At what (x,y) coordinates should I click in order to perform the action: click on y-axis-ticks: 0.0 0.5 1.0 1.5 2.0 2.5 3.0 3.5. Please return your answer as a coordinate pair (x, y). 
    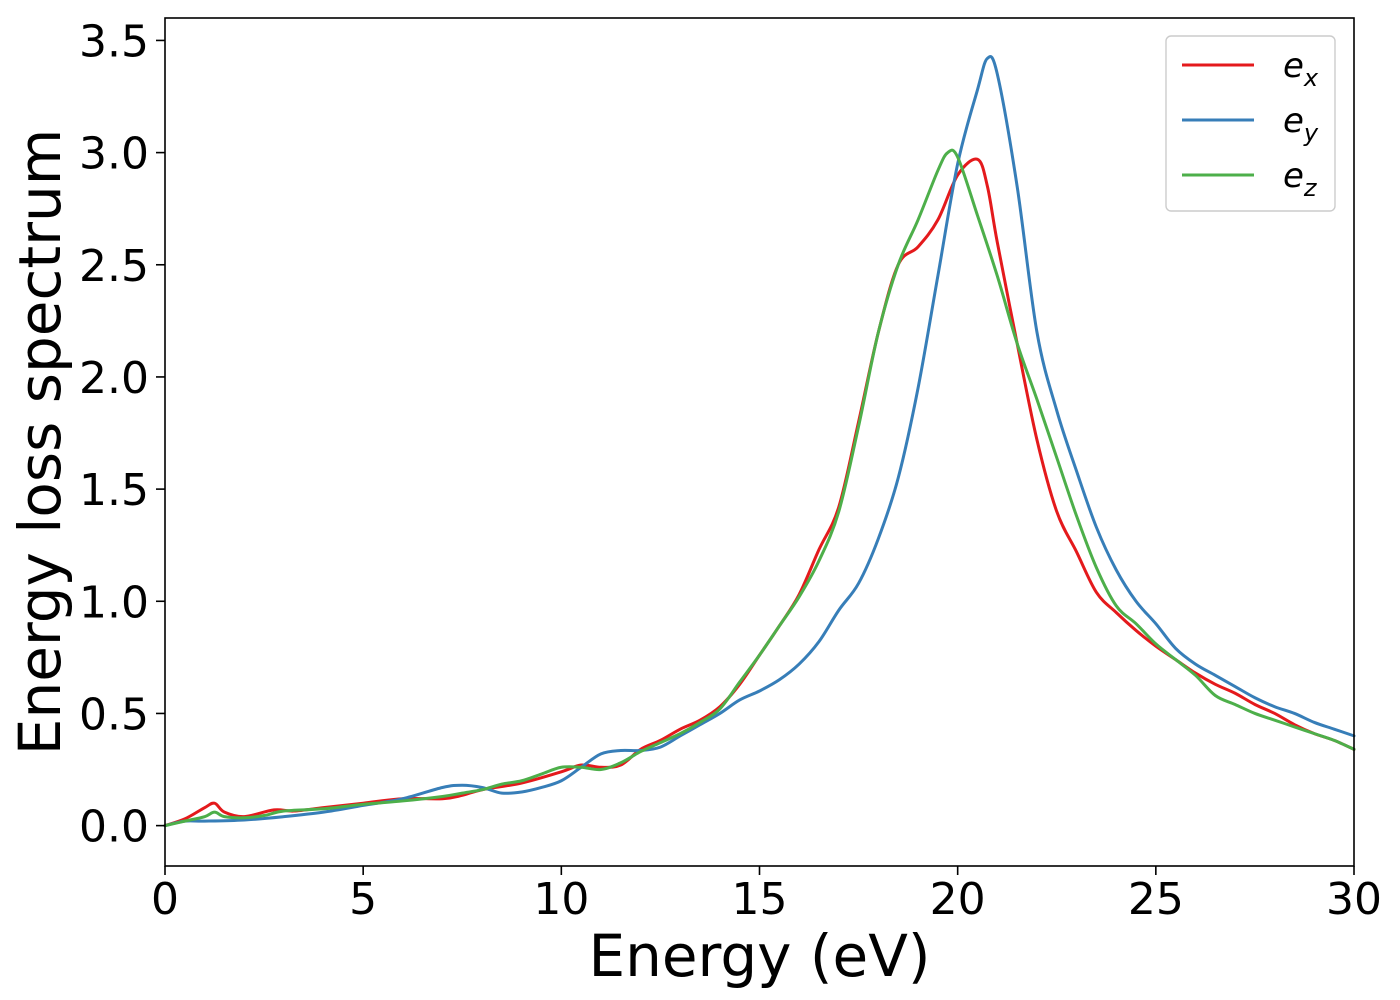
    Looking at the image, I should click on (122, 434).